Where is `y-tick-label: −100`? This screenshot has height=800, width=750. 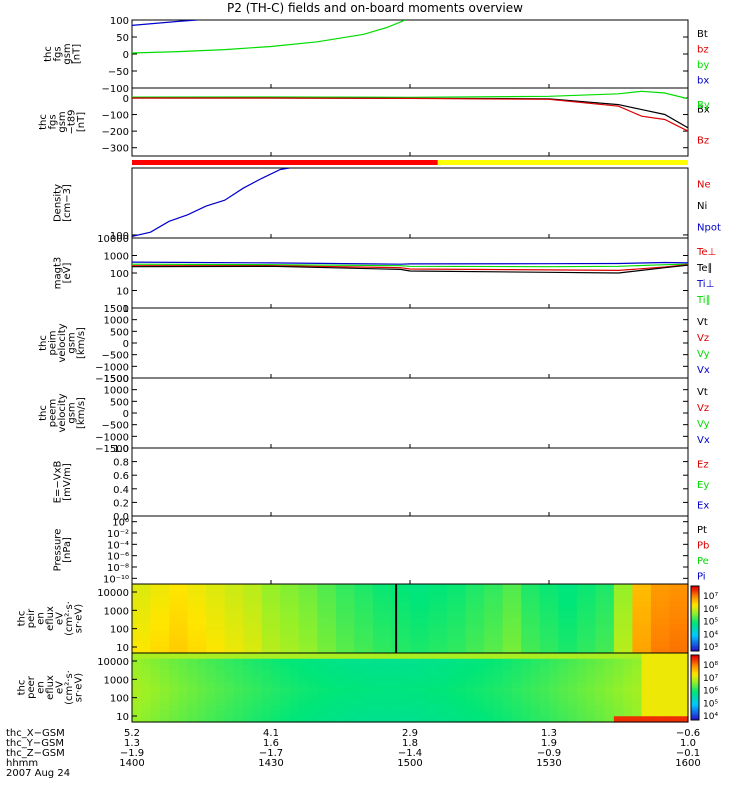 y-tick-label: −100 is located at coordinates (115, 89).